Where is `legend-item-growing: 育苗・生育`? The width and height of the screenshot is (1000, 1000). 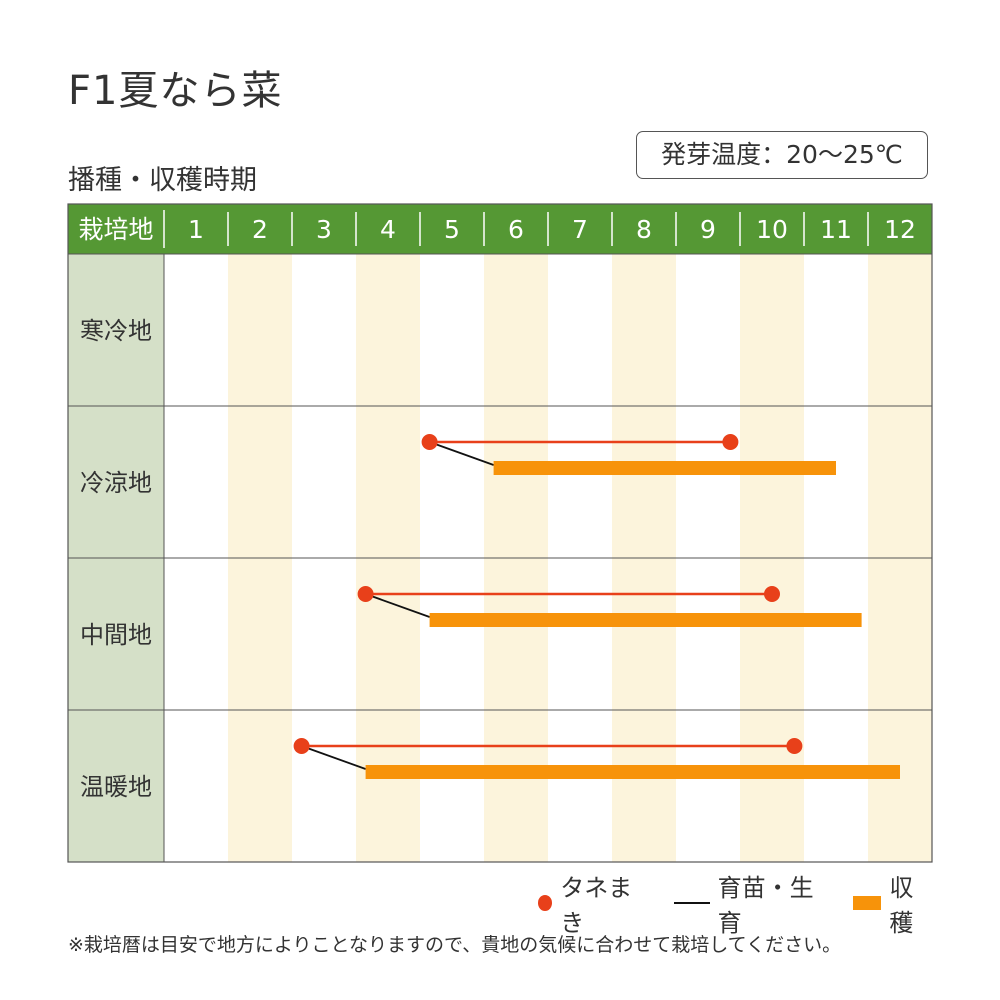 legend-item-growing: 育苗・生育 is located at coordinates (749, 903).